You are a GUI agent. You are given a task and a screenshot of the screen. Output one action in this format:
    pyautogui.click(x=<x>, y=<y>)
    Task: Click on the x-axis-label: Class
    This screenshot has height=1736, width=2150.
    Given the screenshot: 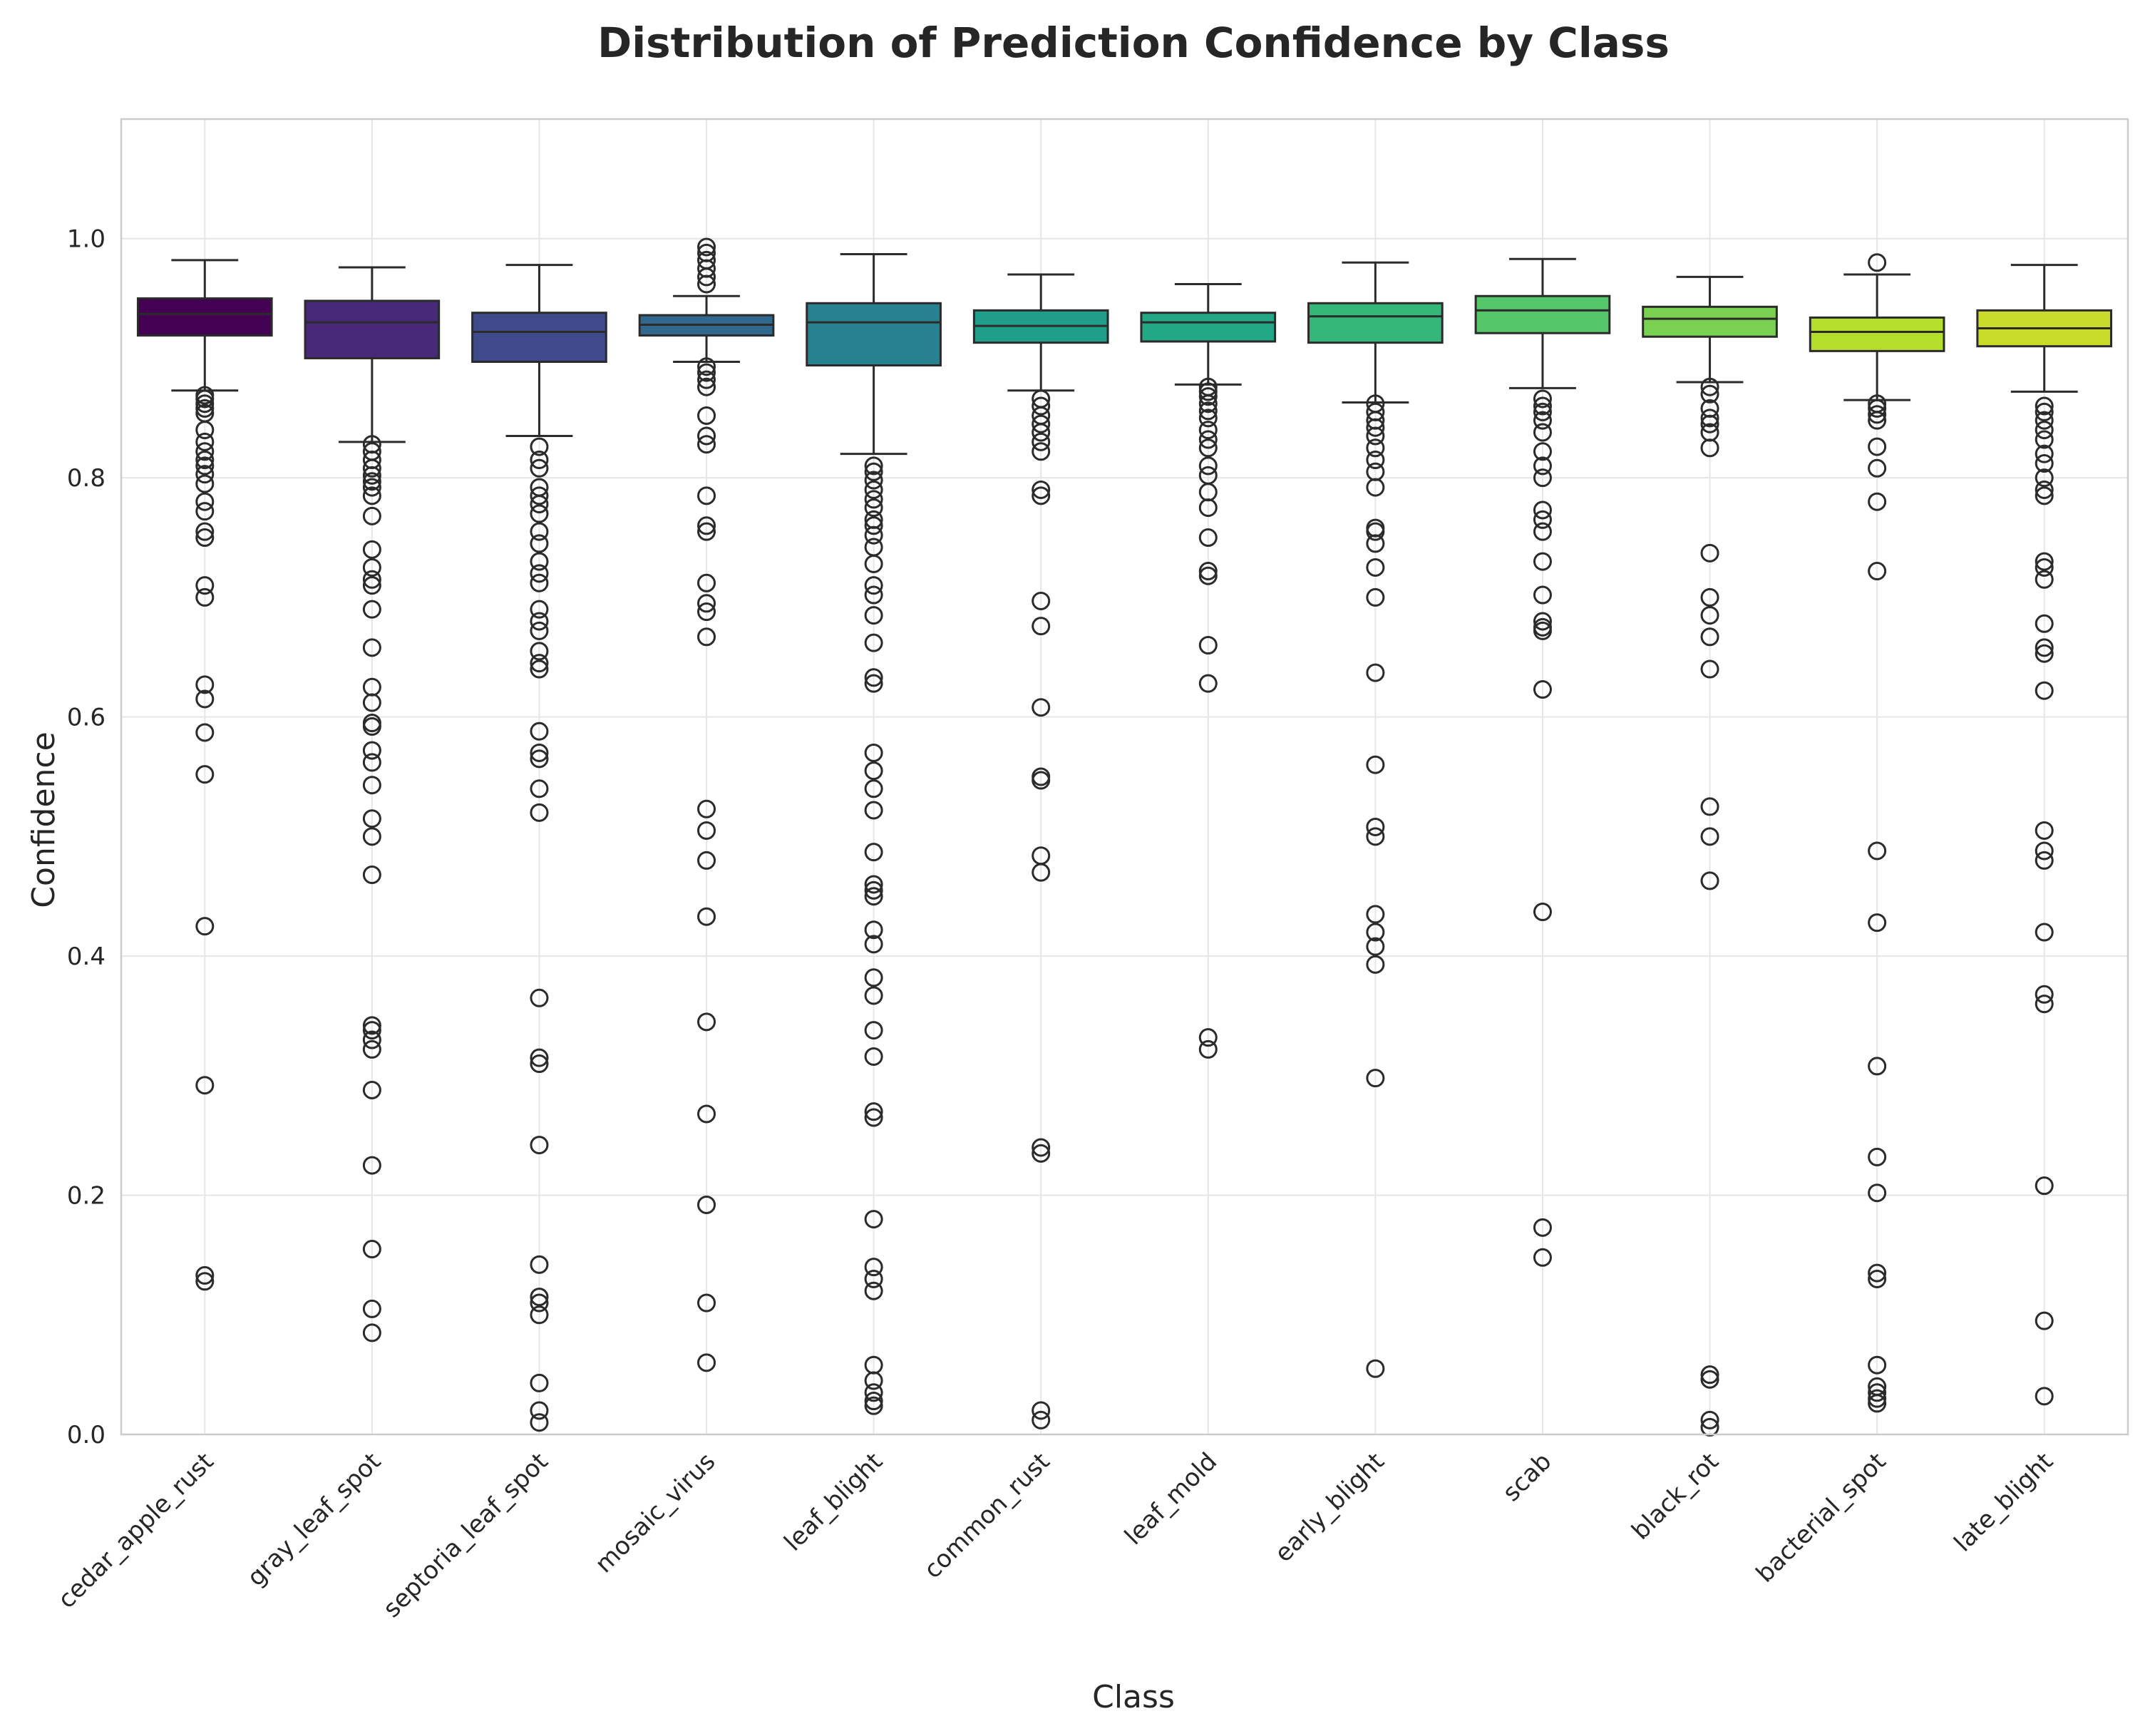 What is the action you would take?
    pyautogui.click(x=1133, y=1697)
    